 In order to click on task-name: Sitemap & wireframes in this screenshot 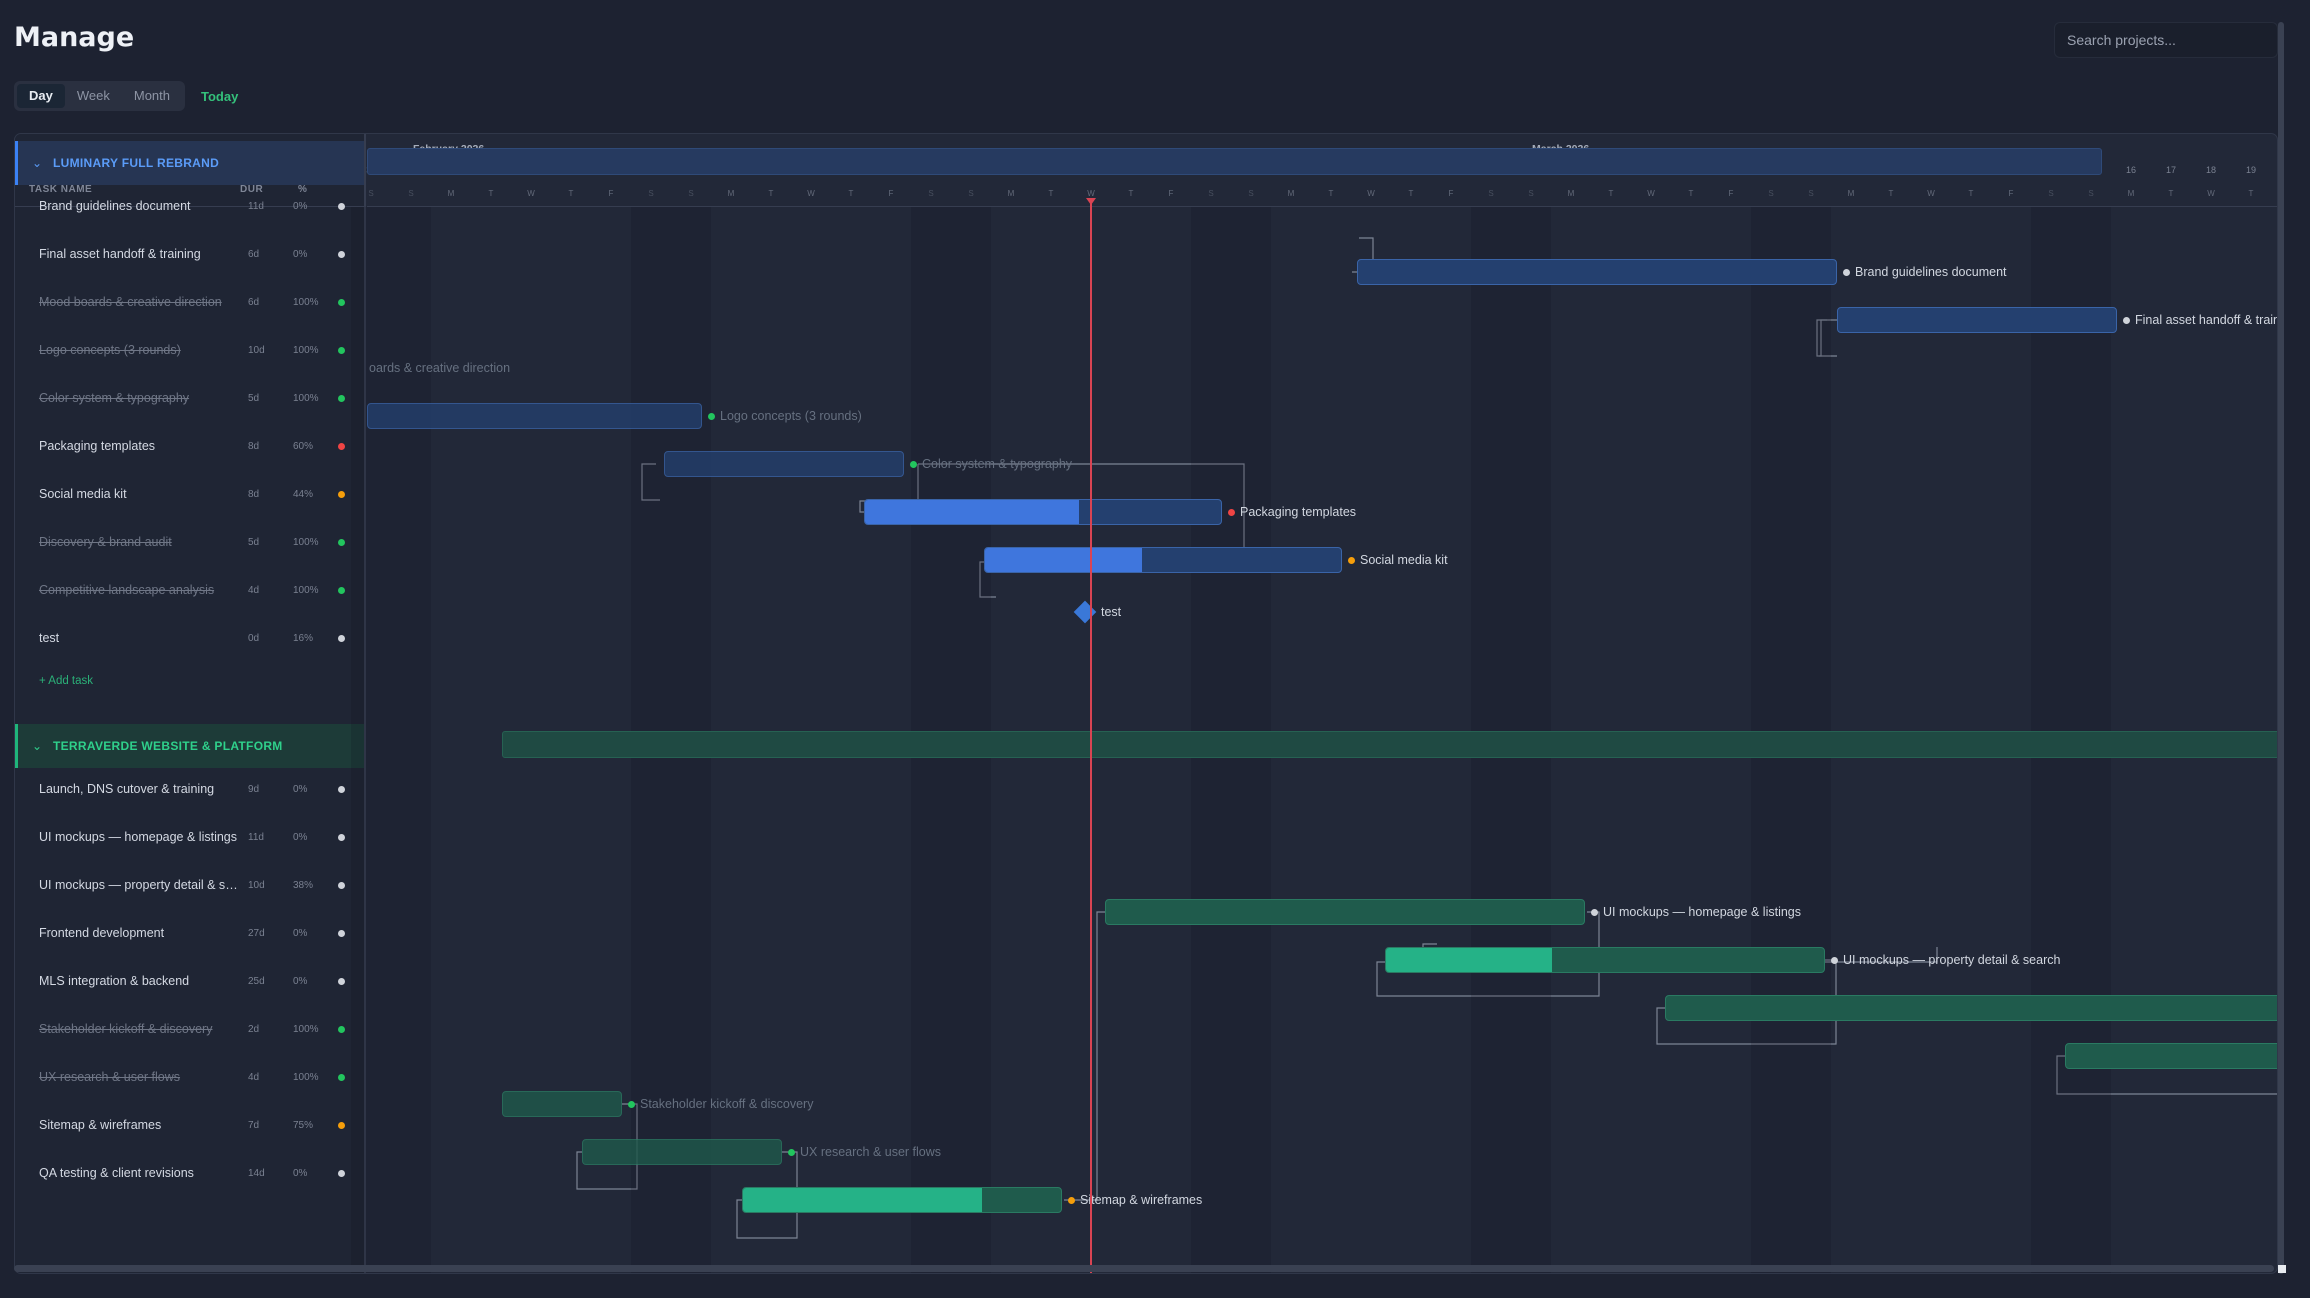, I will do `click(100, 1125)`.